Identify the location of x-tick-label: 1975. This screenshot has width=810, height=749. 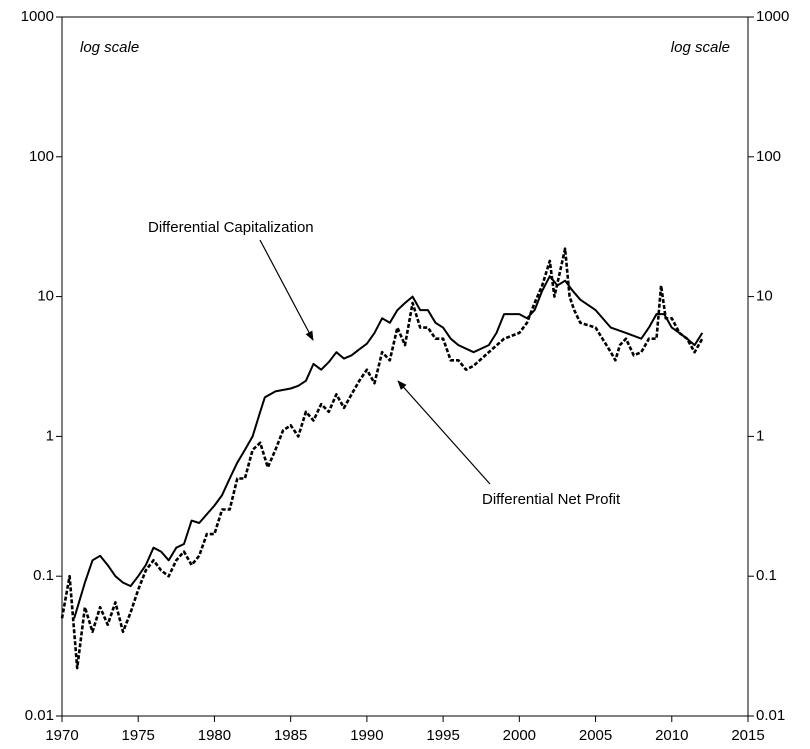
(138, 735).